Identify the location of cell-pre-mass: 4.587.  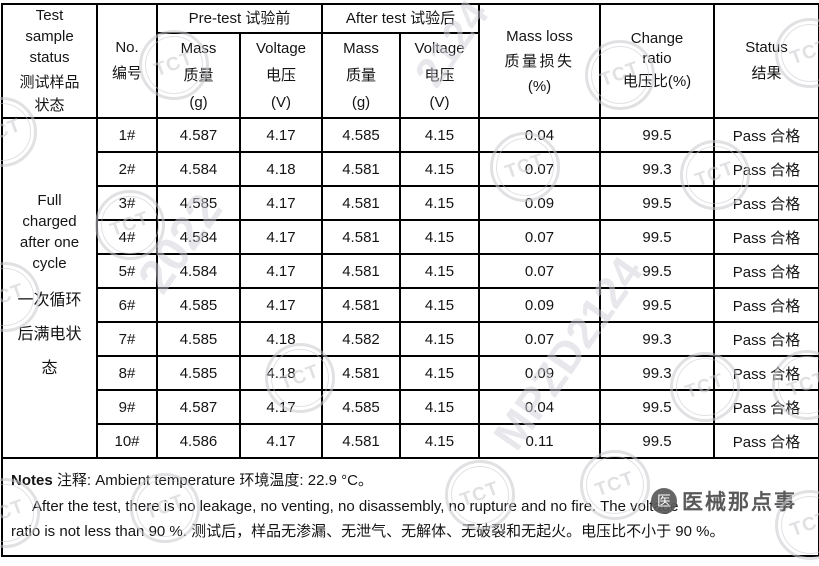
(198, 407).